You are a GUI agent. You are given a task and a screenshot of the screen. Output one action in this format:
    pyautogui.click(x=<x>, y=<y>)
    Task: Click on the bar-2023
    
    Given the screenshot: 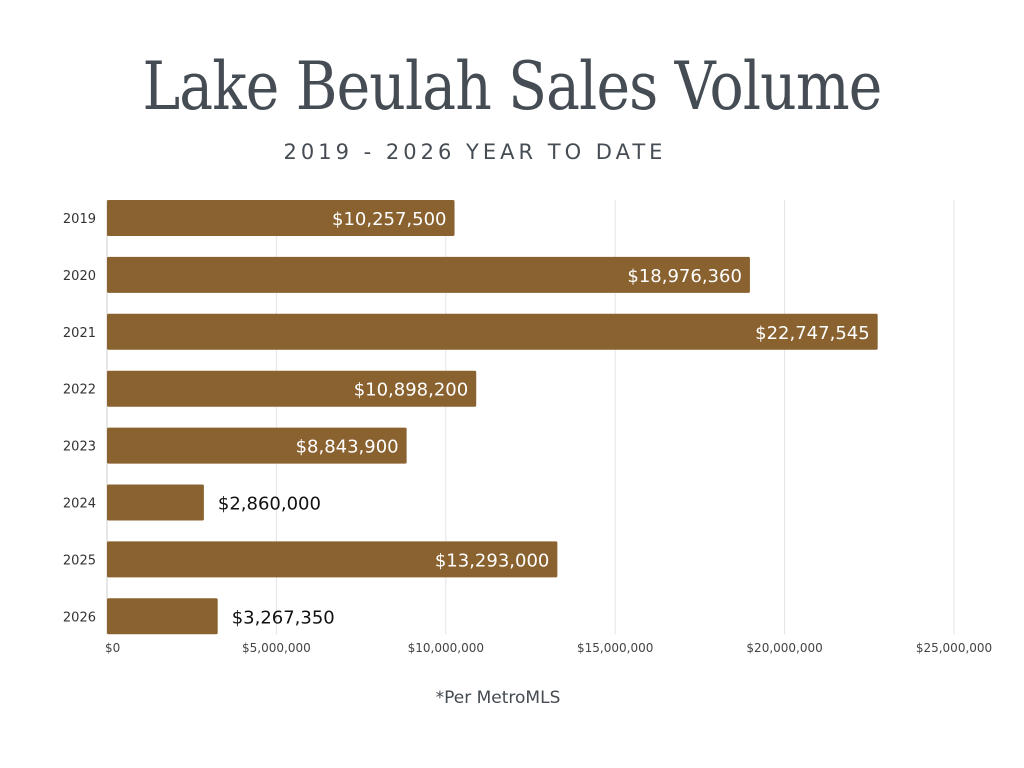 What is the action you would take?
    pyautogui.click(x=257, y=445)
    